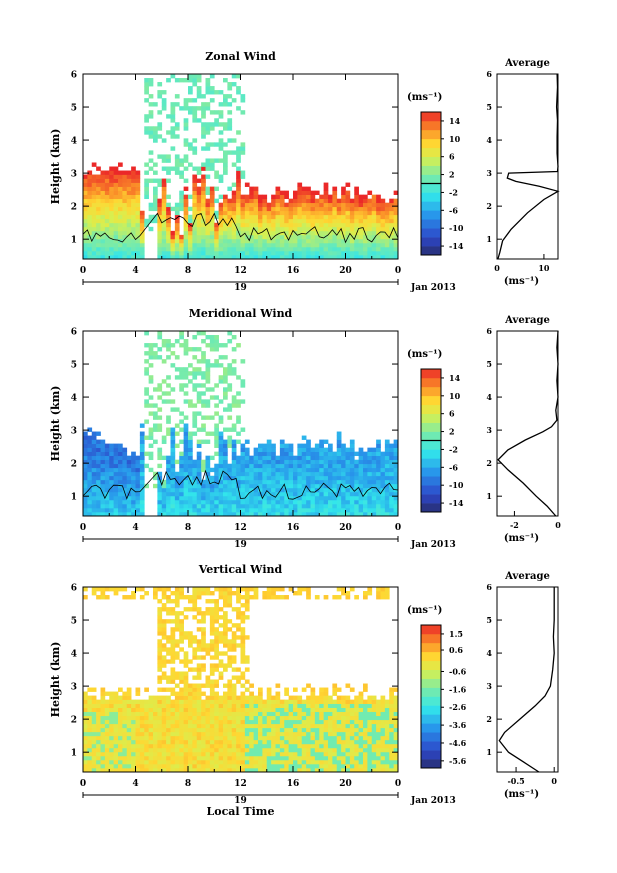 The height and width of the screenshot is (873, 617). What do you see at coordinates (293, 528) in the screenshot?
I see `x-tick-label: 16` at bounding box center [293, 528].